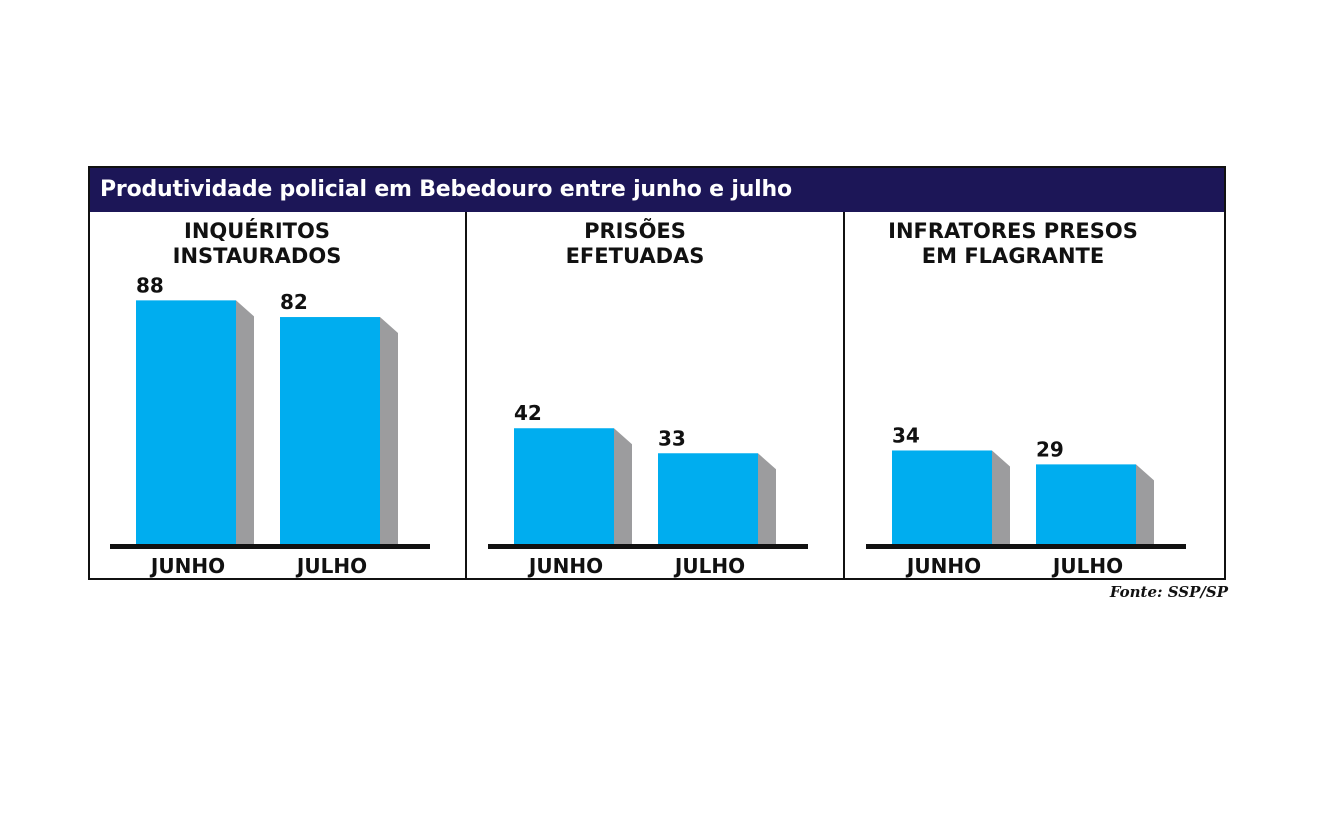 The height and width of the screenshot is (825, 1323). What do you see at coordinates (528, 413) in the screenshot?
I see `value-label: 42` at bounding box center [528, 413].